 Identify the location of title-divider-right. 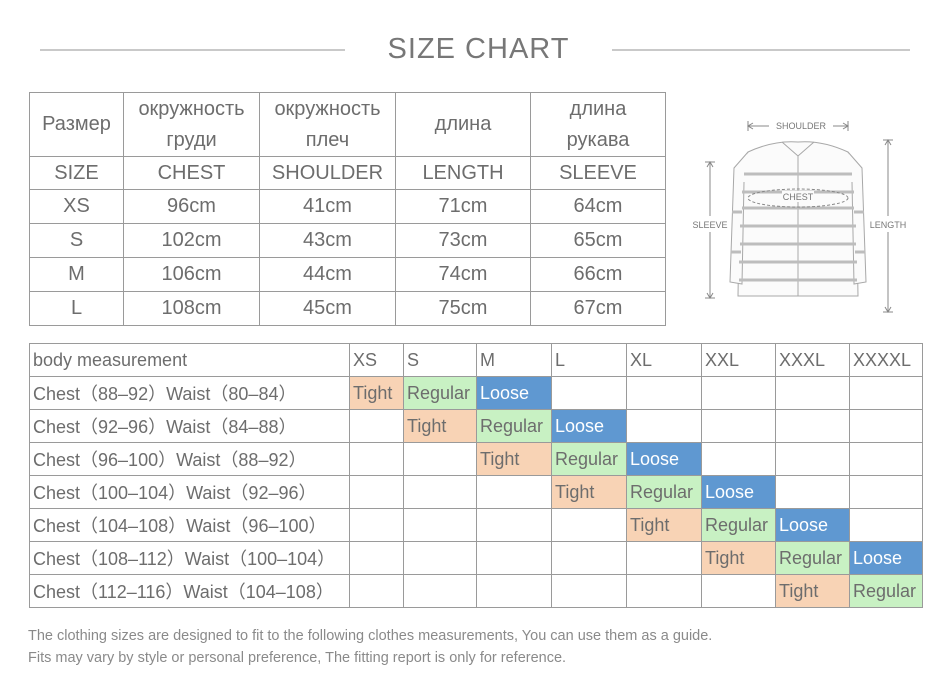
(761, 50).